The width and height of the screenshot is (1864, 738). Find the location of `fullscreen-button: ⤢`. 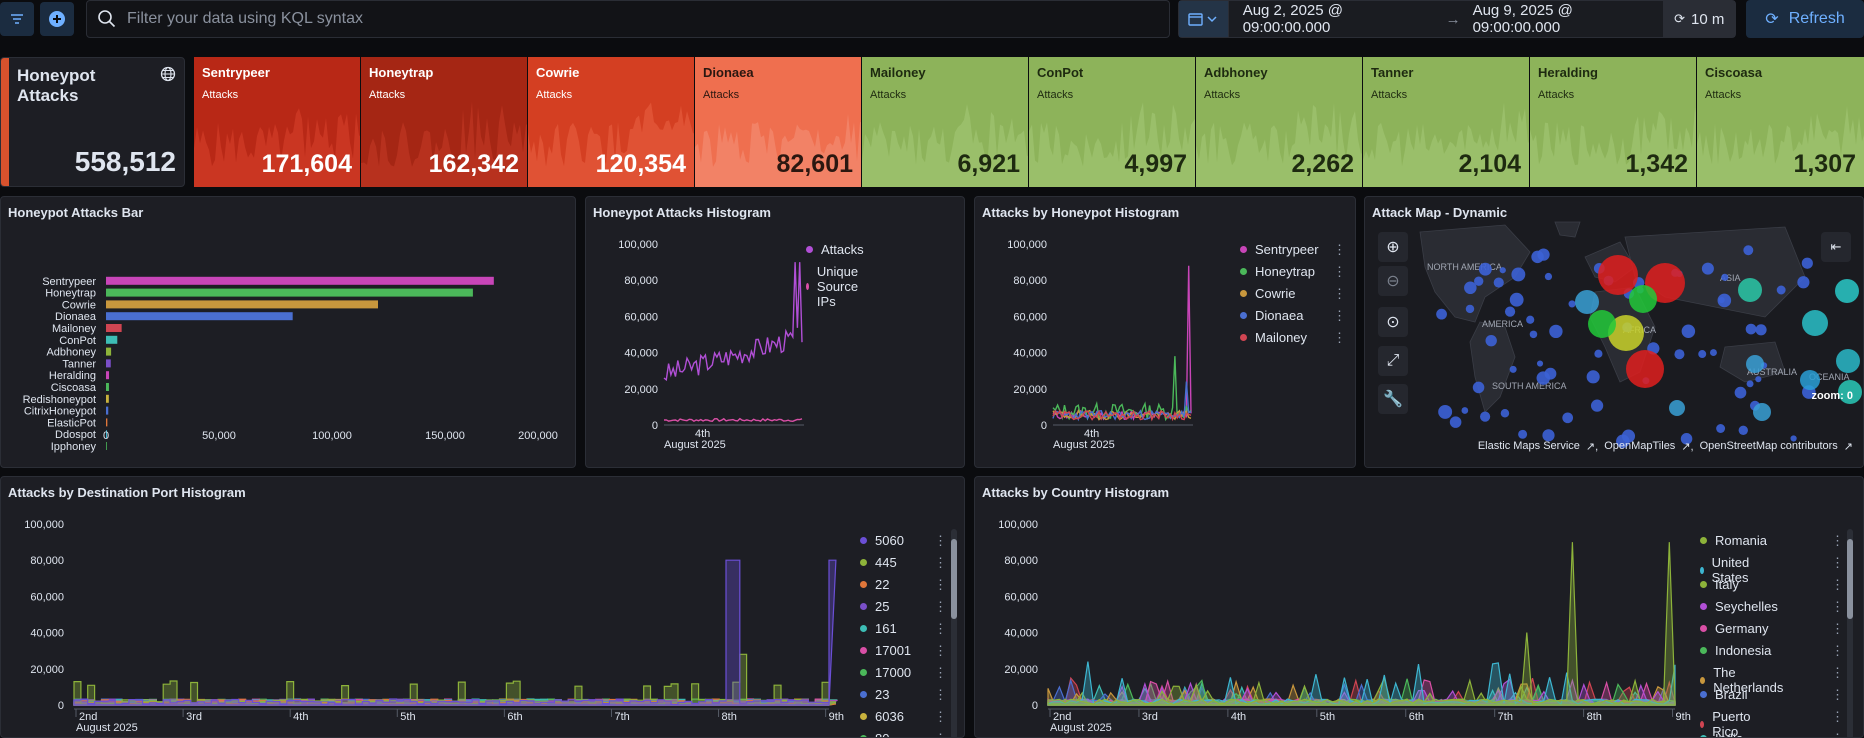

fullscreen-button: ⤢ is located at coordinates (1393, 361).